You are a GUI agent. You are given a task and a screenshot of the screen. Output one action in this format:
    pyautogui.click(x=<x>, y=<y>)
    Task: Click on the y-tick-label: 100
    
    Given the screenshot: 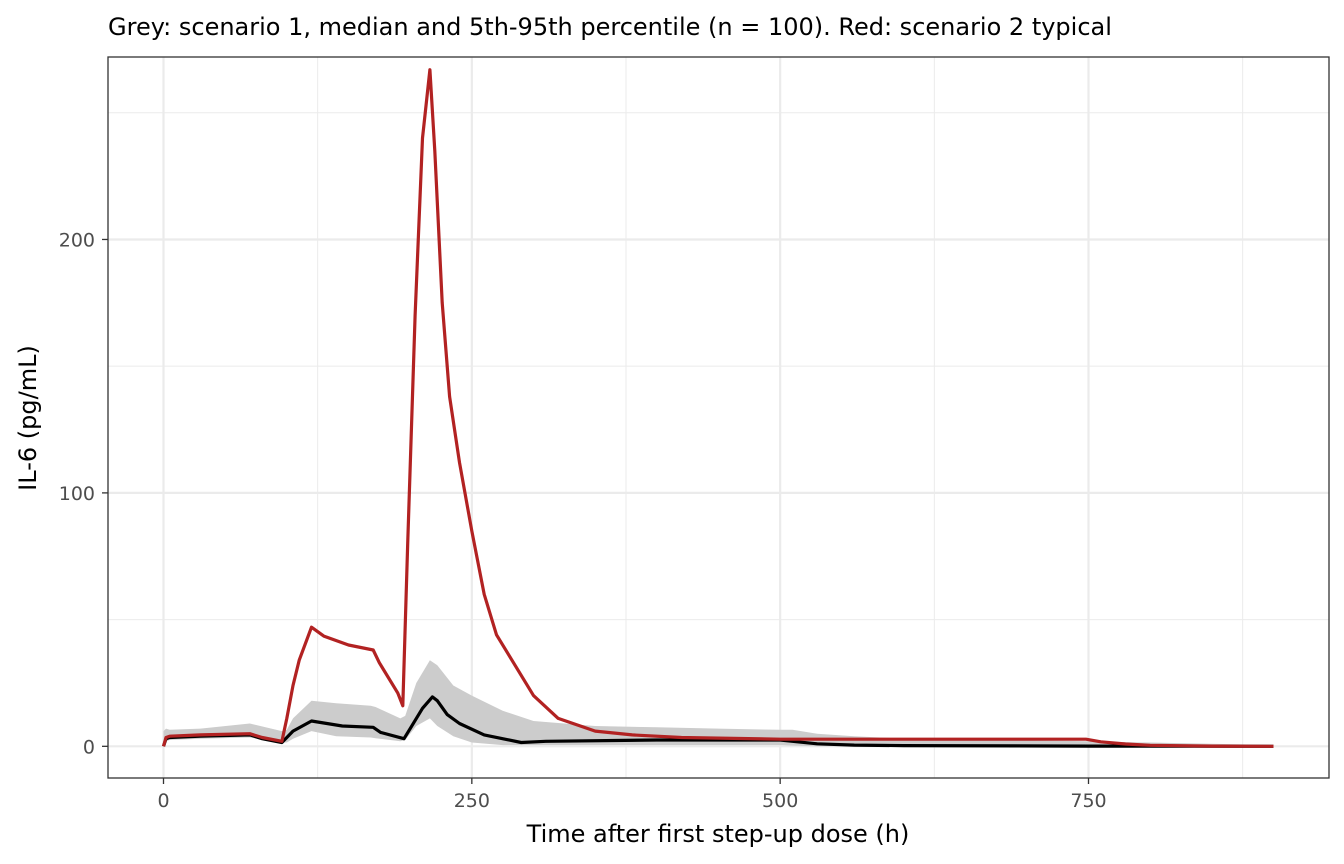 What is the action you would take?
    pyautogui.click(x=77, y=494)
    